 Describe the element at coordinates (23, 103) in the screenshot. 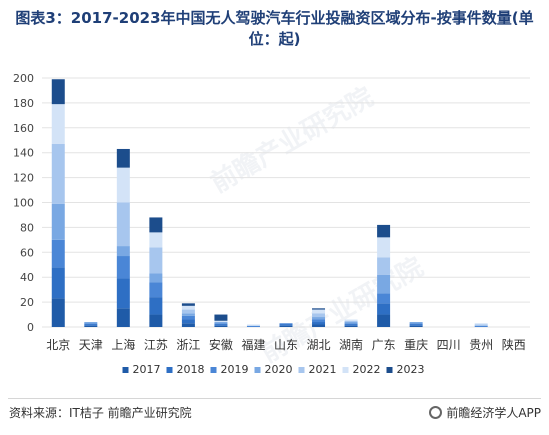

I see `y-tick-label: 180` at that location.